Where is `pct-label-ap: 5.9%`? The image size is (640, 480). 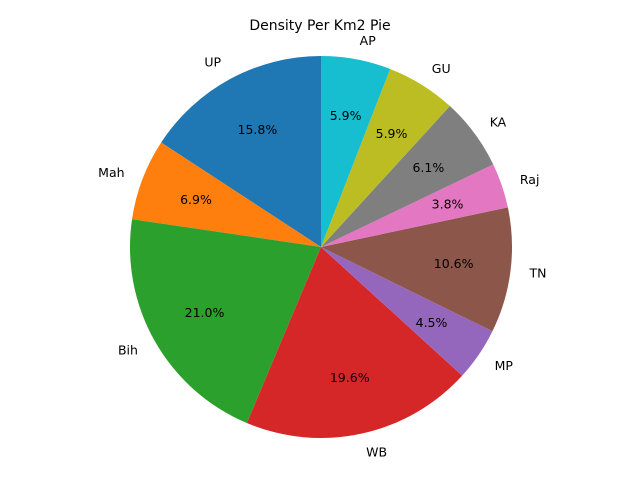 pct-label-ap: 5.9% is located at coordinates (346, 115).